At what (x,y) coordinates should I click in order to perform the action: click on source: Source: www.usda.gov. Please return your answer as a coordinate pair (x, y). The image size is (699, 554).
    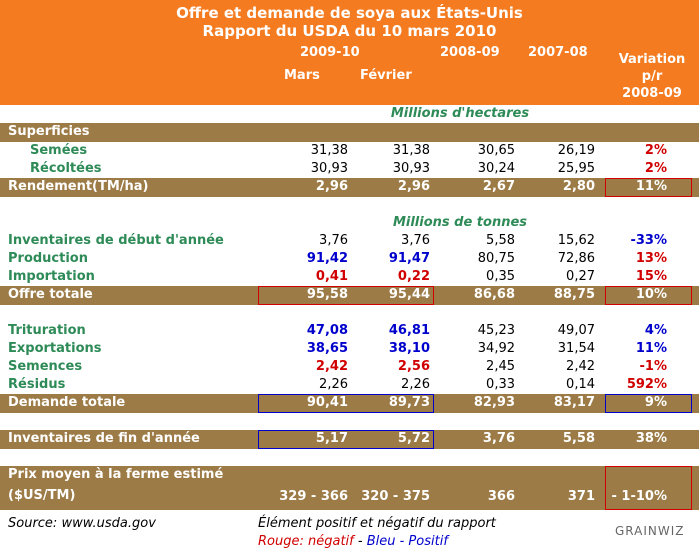
    Looking at the image, I should click on (82, 523).